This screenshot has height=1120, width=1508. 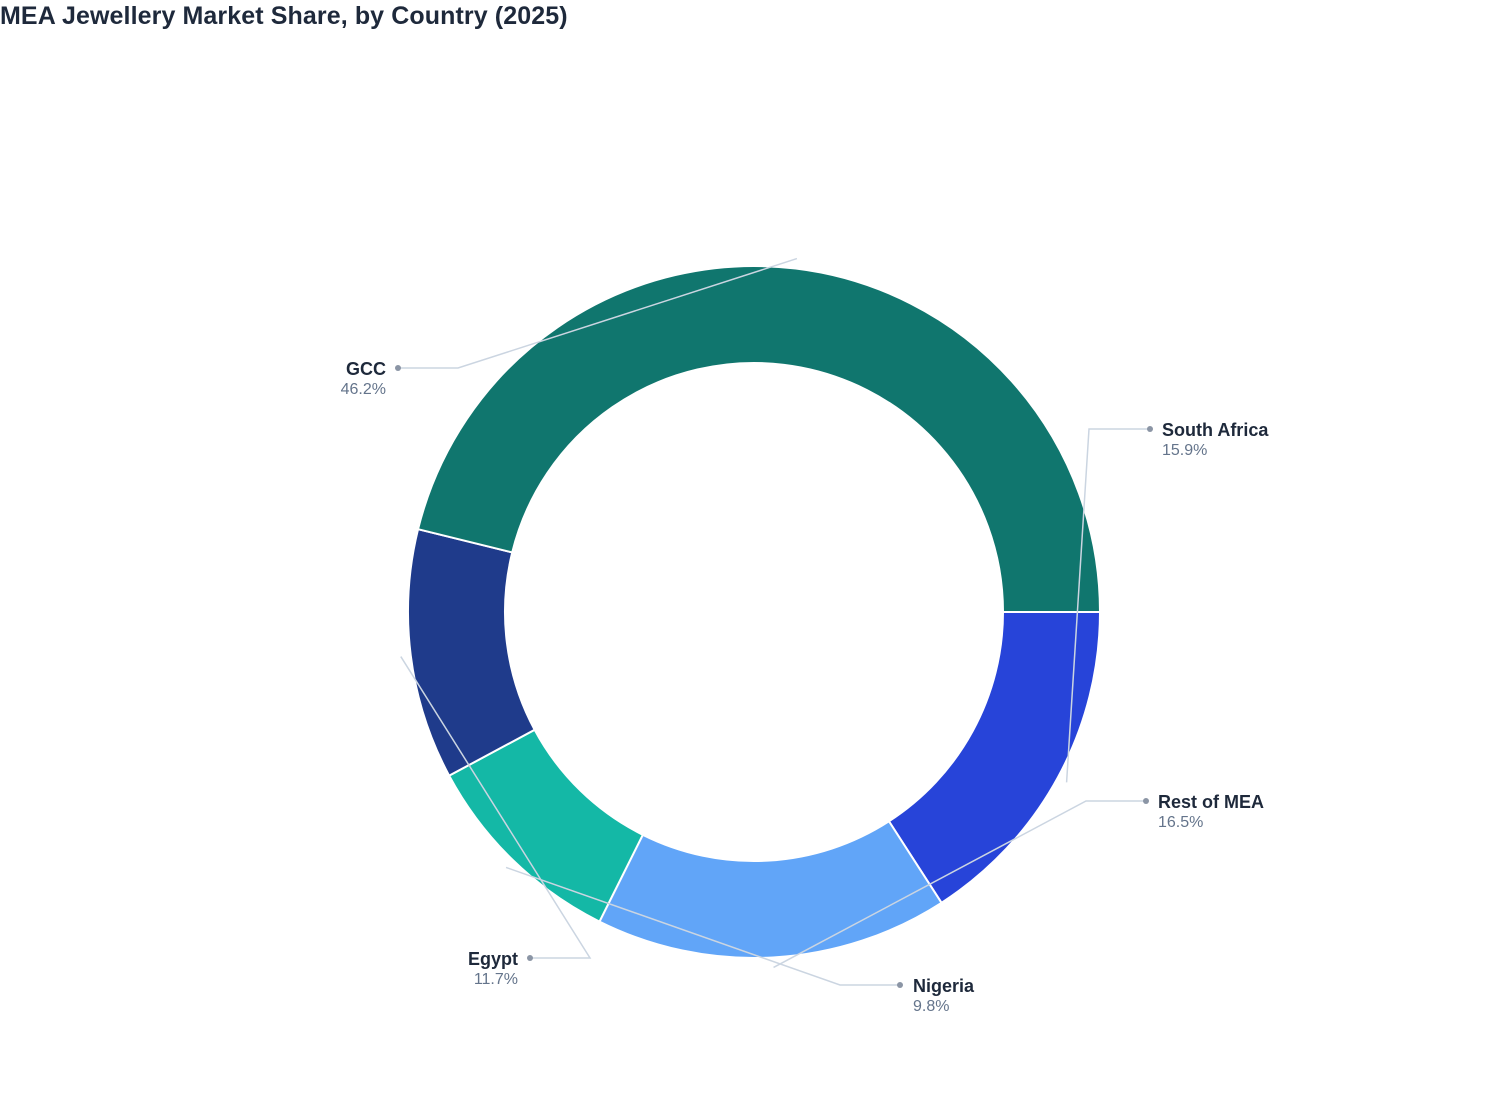 I want to click on slice-label-egypt: Egypt, so click(x=493, y=959).